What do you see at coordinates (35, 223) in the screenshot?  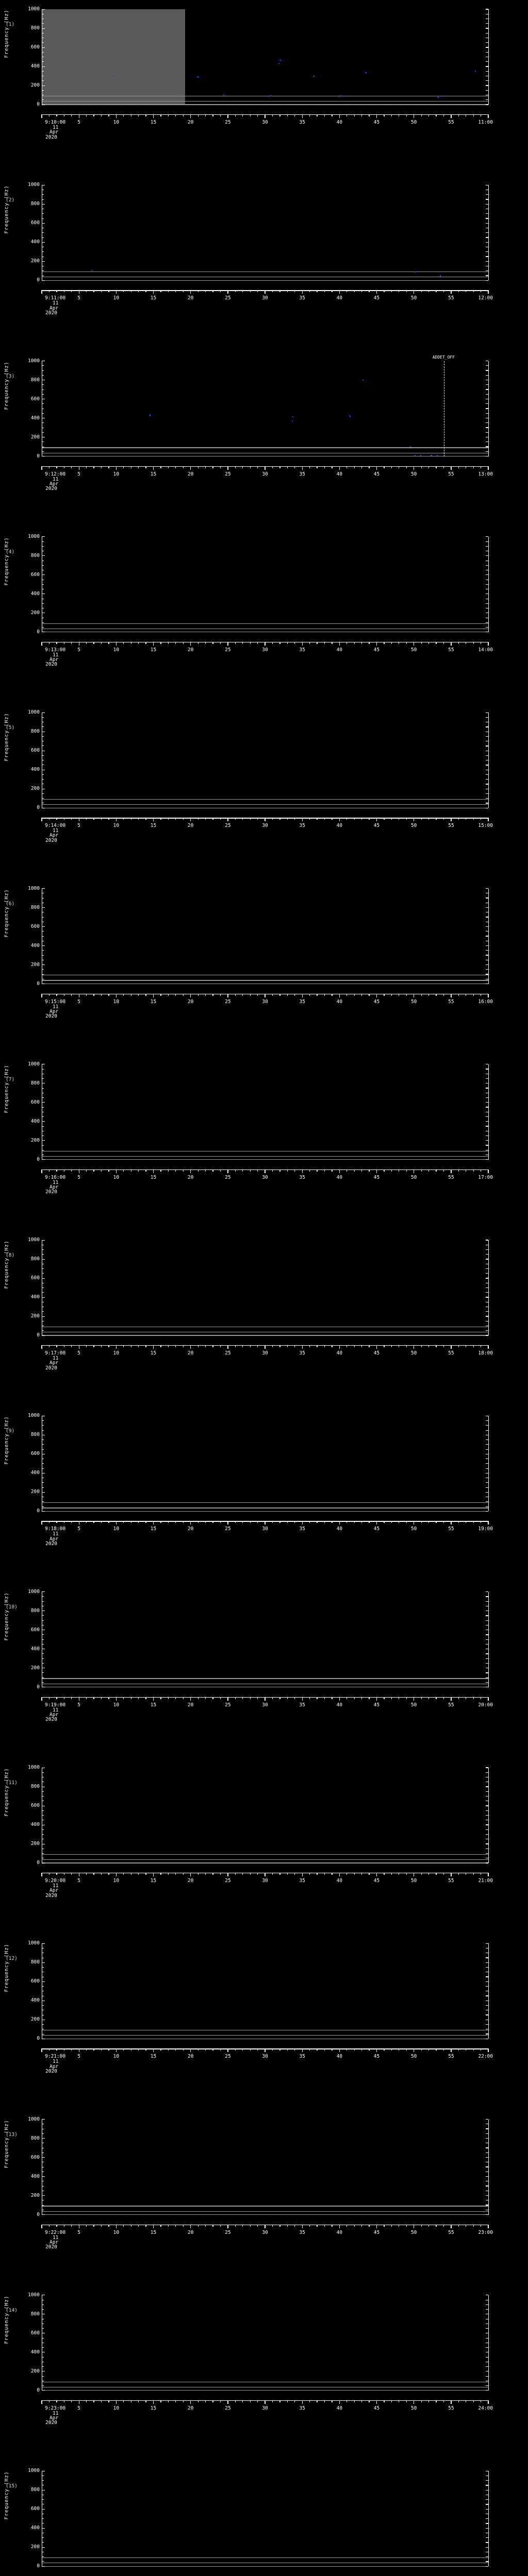 I see `y-axis-tick-label: 600` at bounding box center [35, 223].